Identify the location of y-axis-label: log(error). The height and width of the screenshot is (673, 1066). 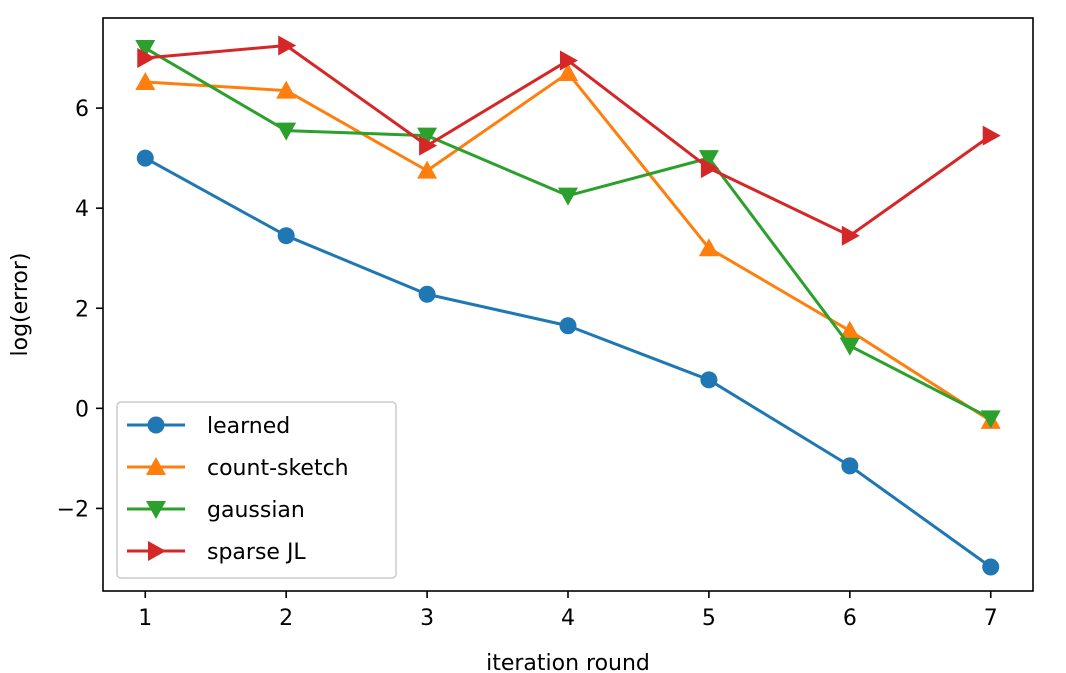
(20, 305).